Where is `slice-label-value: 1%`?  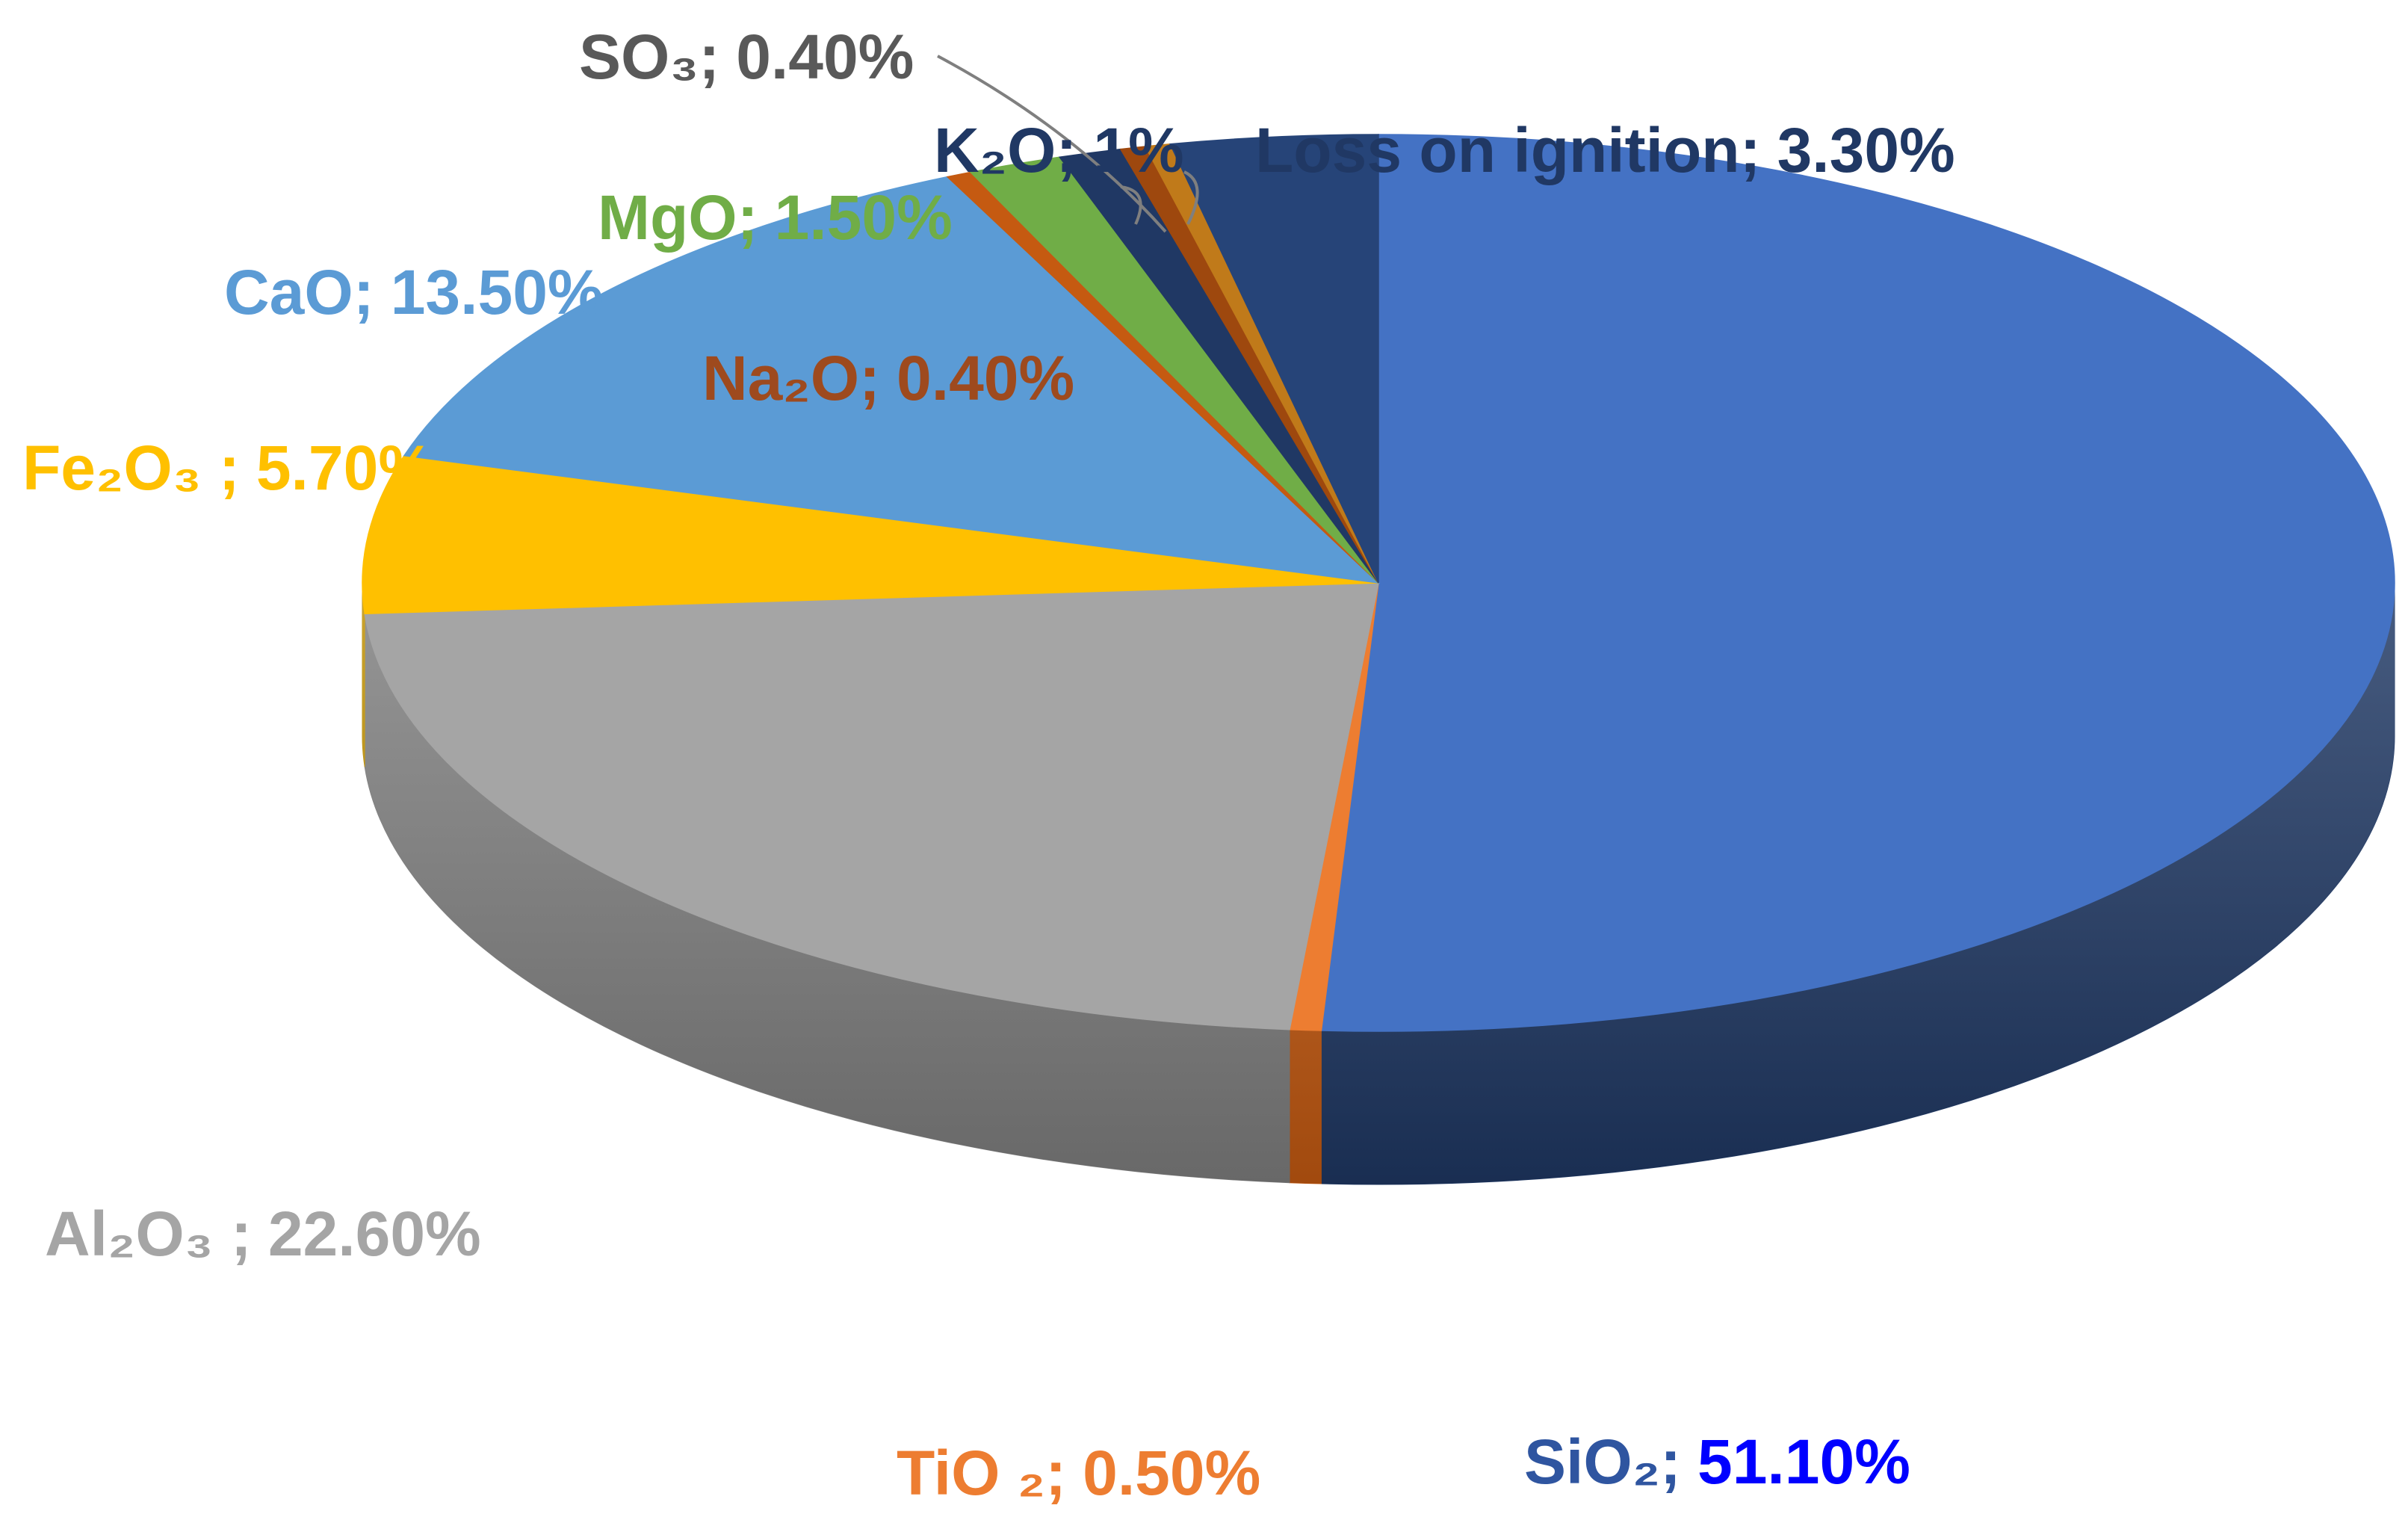 slice-label-value: 1% is located at coordinates (1138, 150).